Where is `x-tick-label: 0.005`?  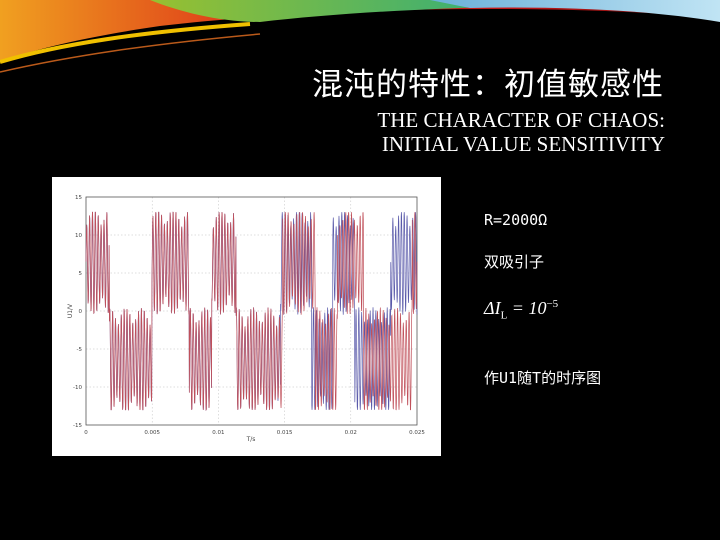 x-tick-label: 0.005 is located at coordinates (152, 433).